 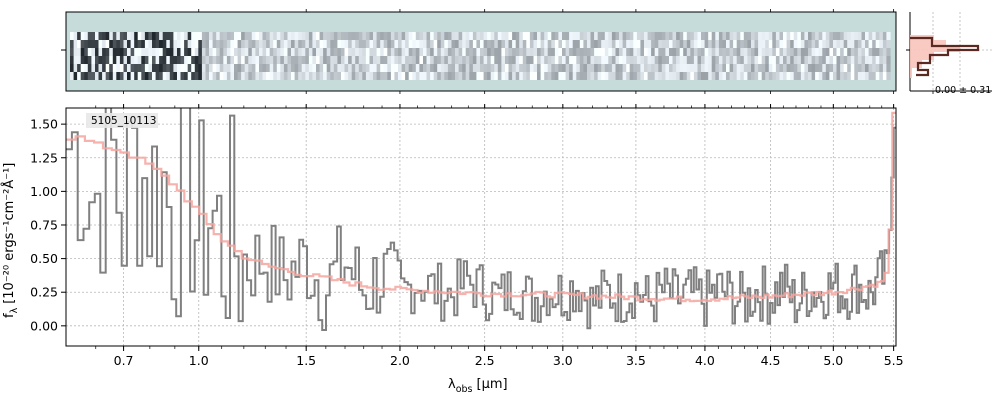 I want to click on y-tick-label: 0.00, so click(x=44, y=325).